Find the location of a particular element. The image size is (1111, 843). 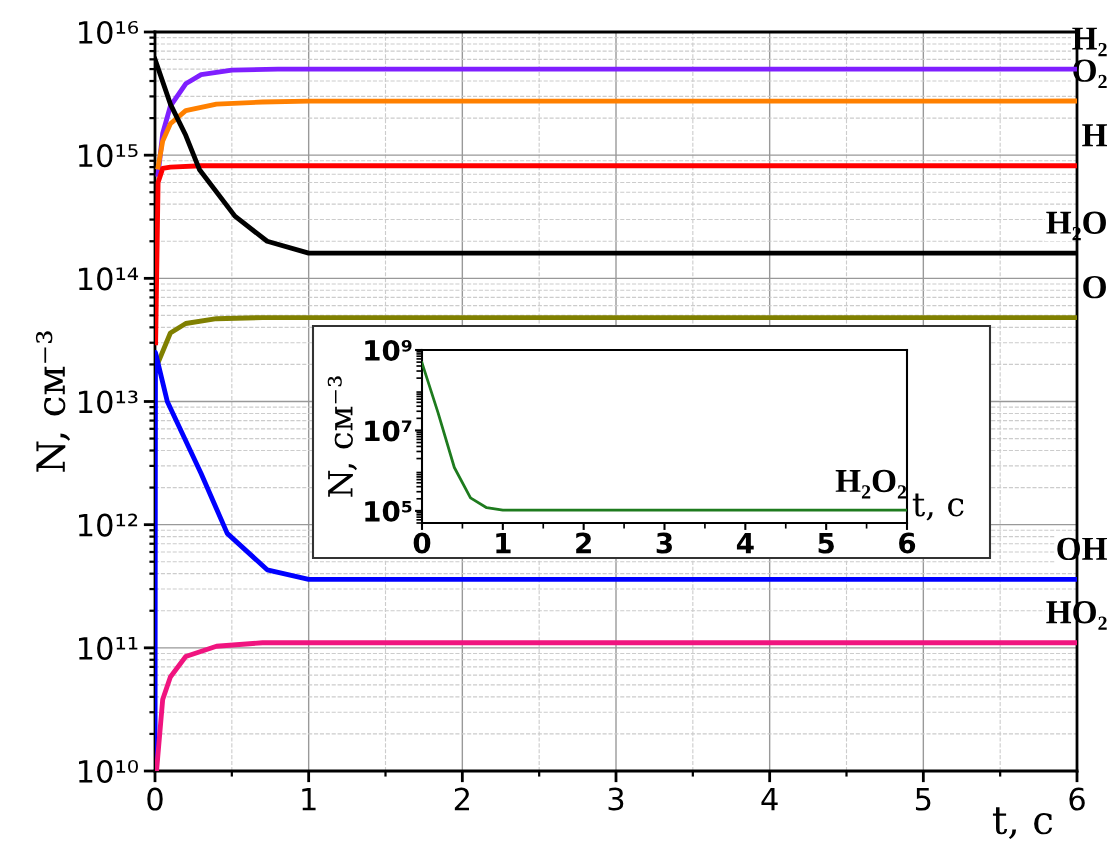

y-tick-label: 10¹³ is located at coordinates (108, 402).